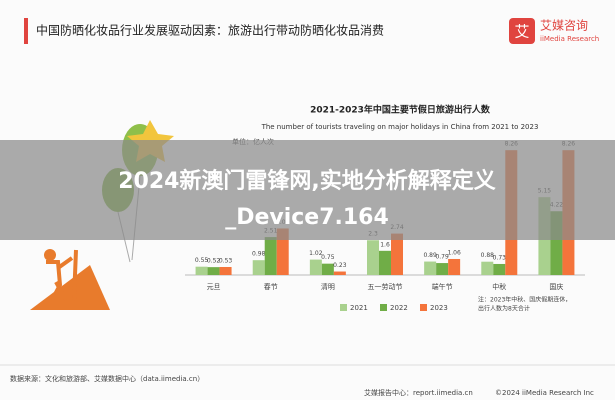 The width and height of the screenshot is (615, 400). What do you see at coordinates (385, 286) in the screenshot?
I see `x-tick-label: 五一劳动节` at bounding box center [385, 286].